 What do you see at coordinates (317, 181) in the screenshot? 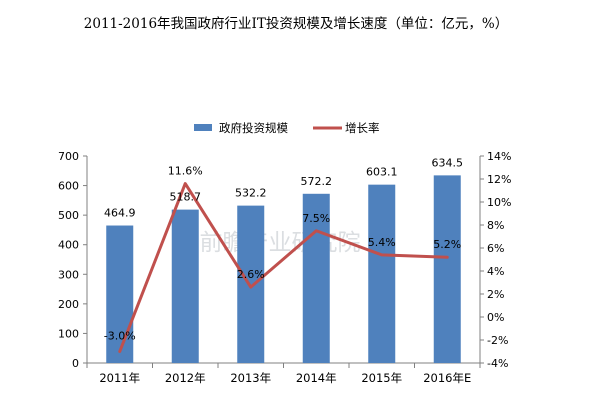
I see `bar-value-label: 572.2` at bounding box center [317, 181].